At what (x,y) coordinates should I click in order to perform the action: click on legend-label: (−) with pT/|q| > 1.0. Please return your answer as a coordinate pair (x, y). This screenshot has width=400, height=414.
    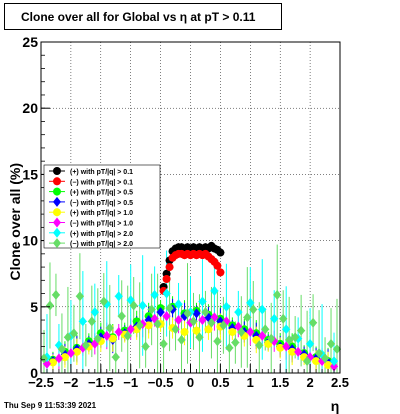
    Looking at the image, I should click on (101, 224).